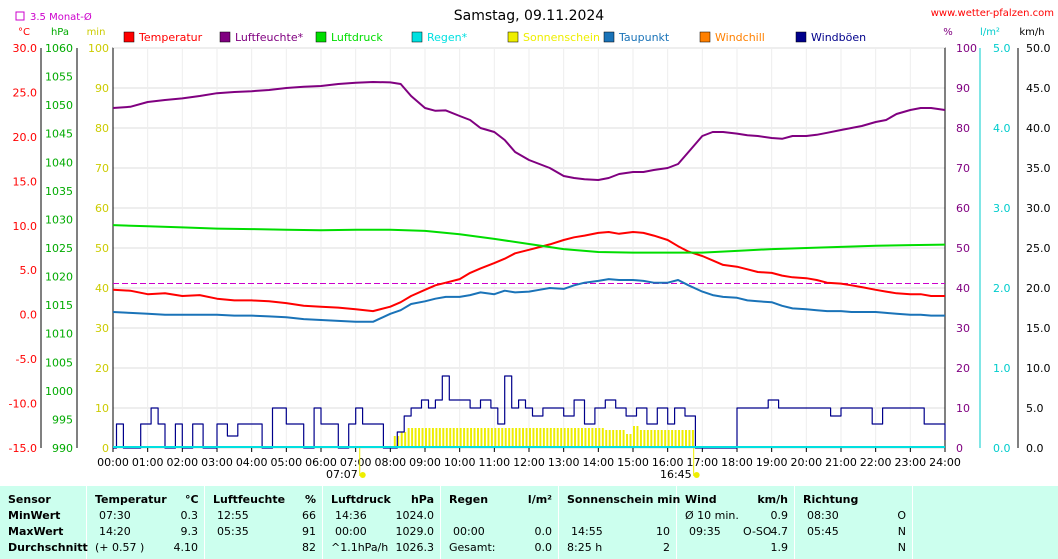 This screenshot has height=559, width=1058. What do you see at coordinates (415, 547) in the screenshot?
I see `pressure-avg-value: 1026.3` at bounding box center [415, 547].